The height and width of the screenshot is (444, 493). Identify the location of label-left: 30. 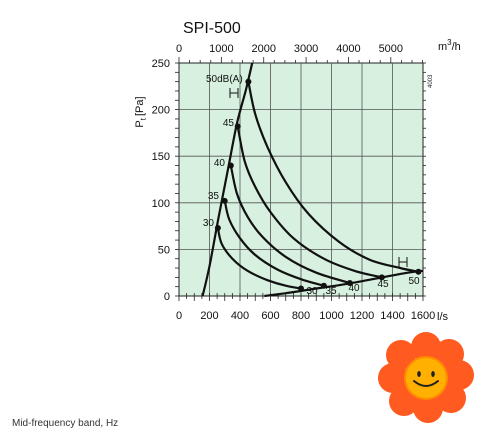
(209, 223).